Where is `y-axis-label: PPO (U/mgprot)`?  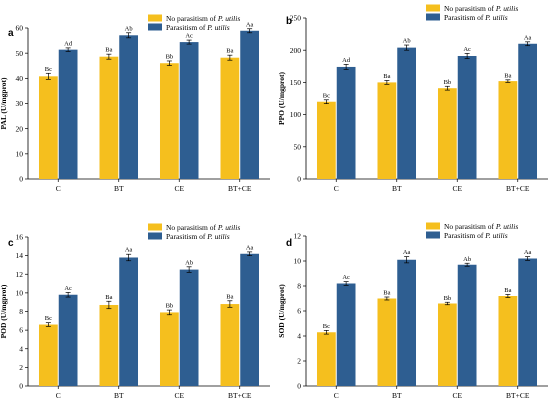
y-axis-label: PPO (U/mgprot) is located at coordinates (281, 98).